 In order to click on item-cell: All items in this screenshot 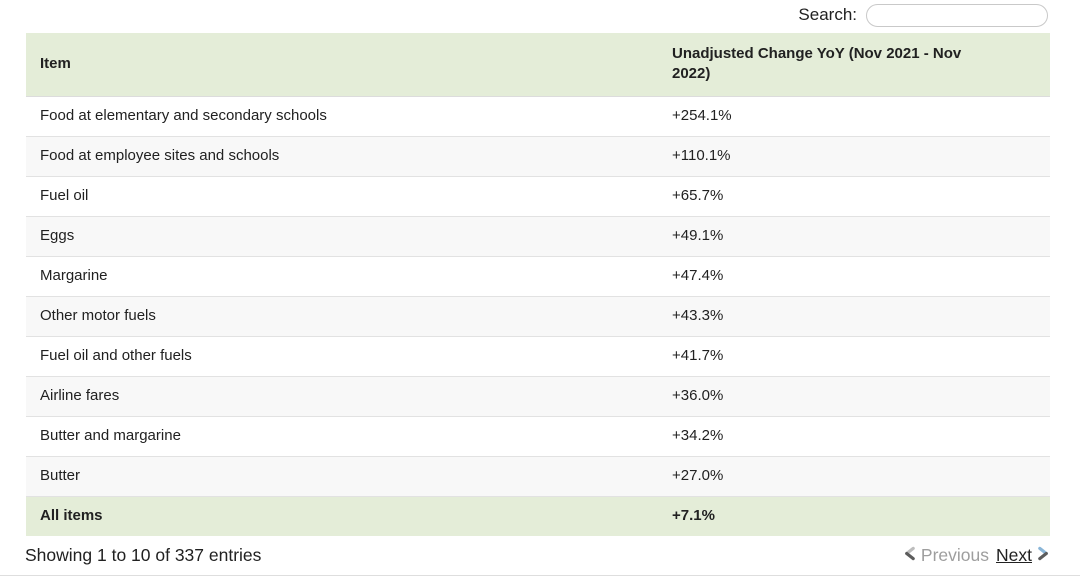, I will do `click(71, 516)`.